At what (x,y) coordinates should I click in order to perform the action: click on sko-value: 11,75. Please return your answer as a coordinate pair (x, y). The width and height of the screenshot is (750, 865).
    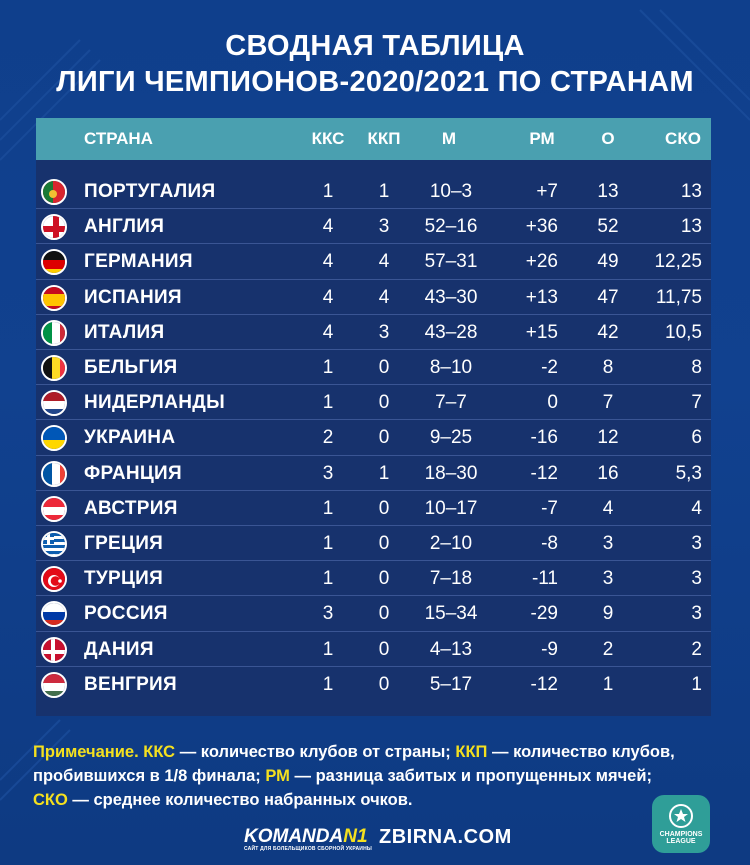
    Looking at the image, I should click on (678, 297).